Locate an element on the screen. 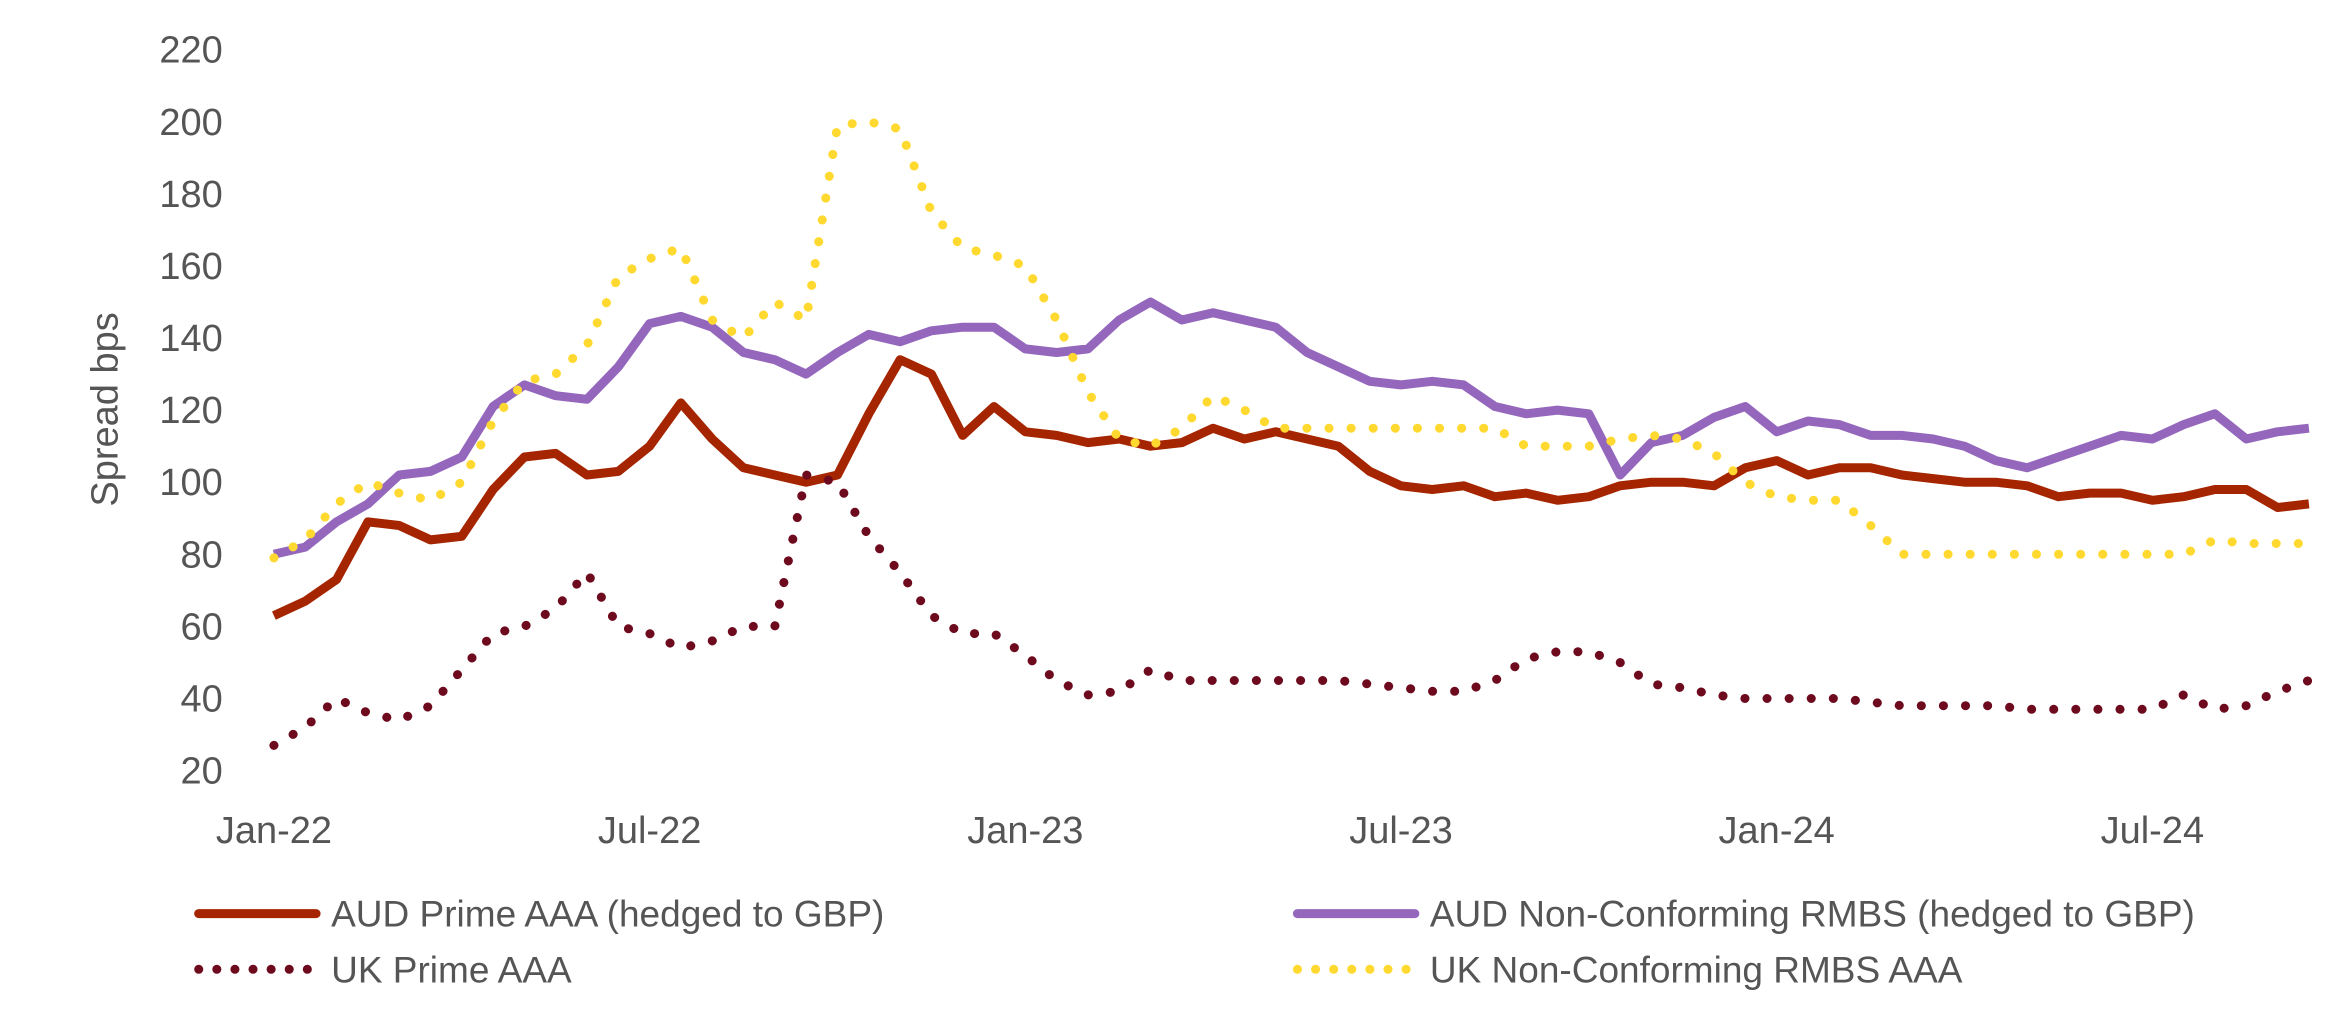 This screenshot has height=1014, width=2348. x-tick-label: Jan-24 is located at coordinates (1777, 831).